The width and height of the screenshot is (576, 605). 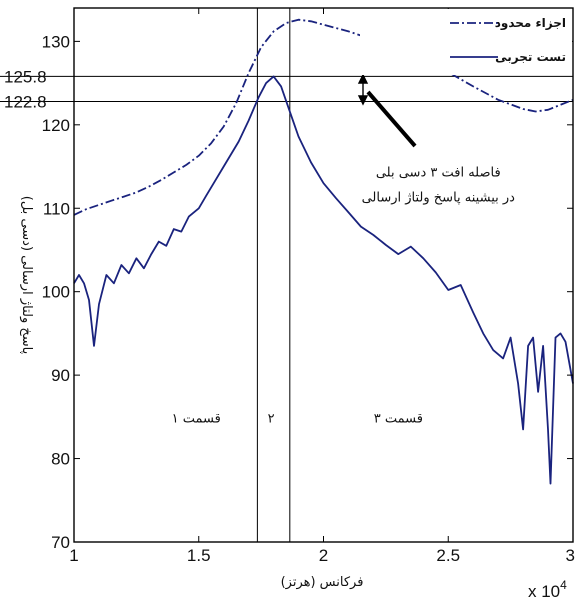 What do you see at coordinates (273, 275) in the screenshot?
I see `vertical-reference-lines` at bounding box center [273, 275].